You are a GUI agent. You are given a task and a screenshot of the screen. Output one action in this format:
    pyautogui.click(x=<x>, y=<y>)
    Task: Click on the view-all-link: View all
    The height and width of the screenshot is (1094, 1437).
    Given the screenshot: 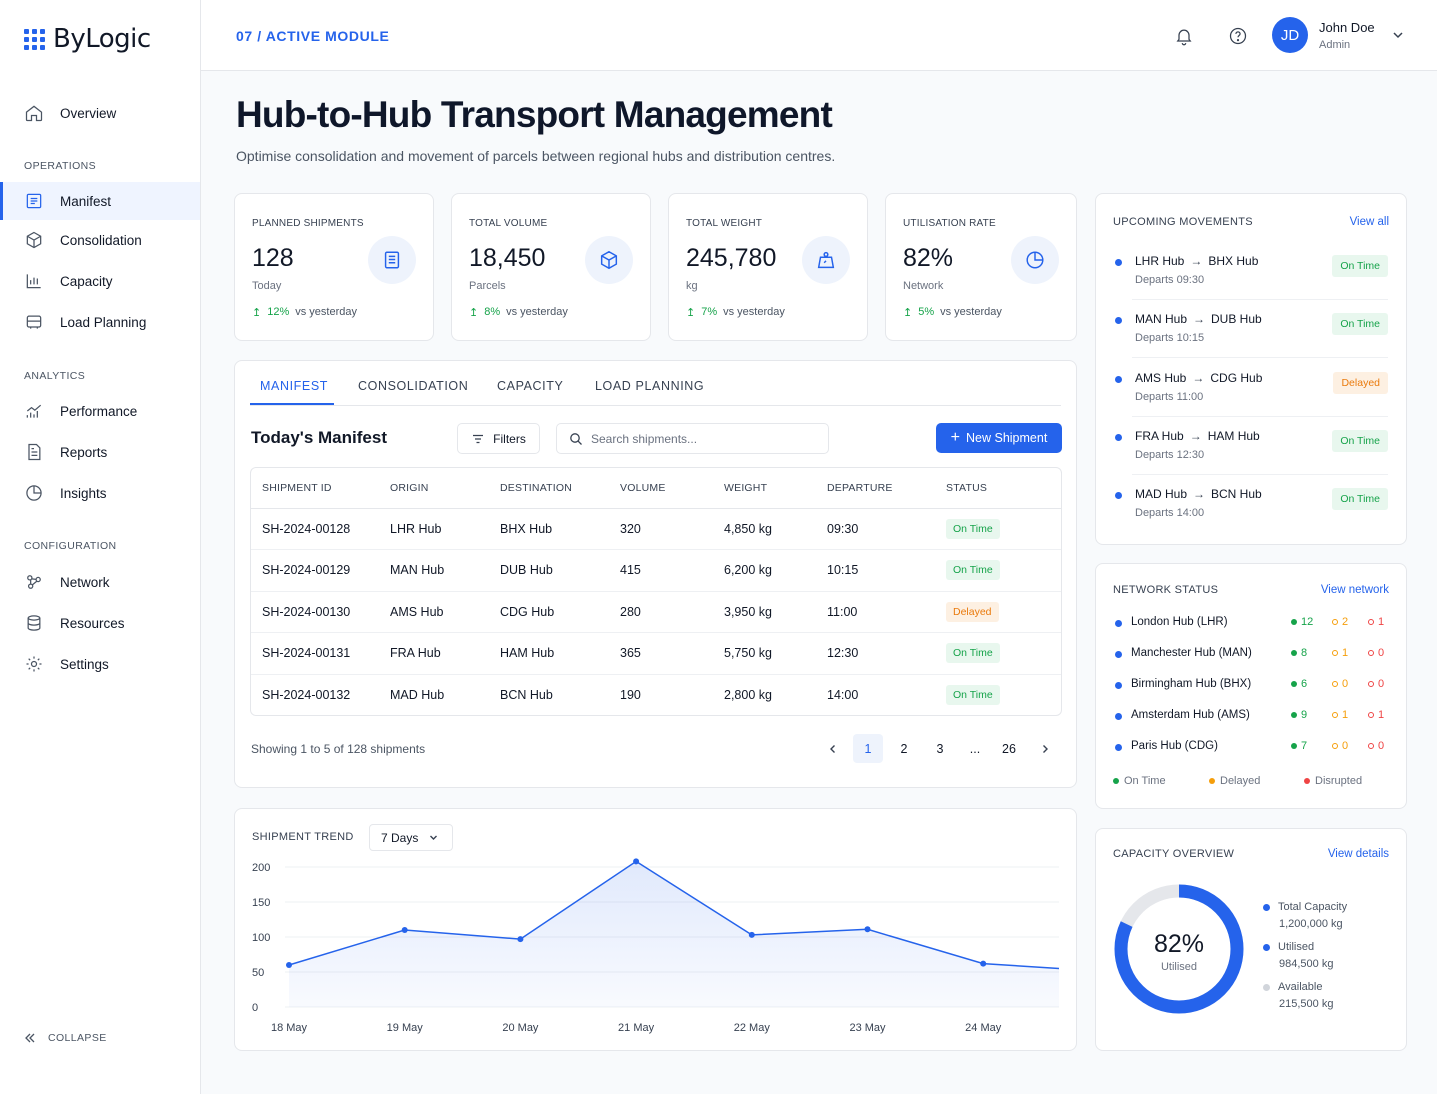 What is the action you would take?
    pyautogui.click(x=1369, y=222)
    